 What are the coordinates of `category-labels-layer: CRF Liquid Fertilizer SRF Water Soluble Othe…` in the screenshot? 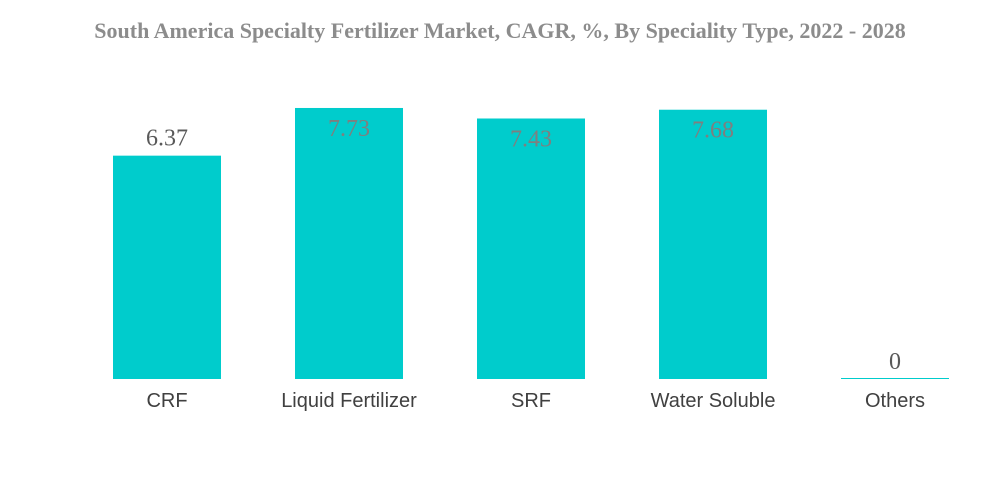 It's located at (535, 401).